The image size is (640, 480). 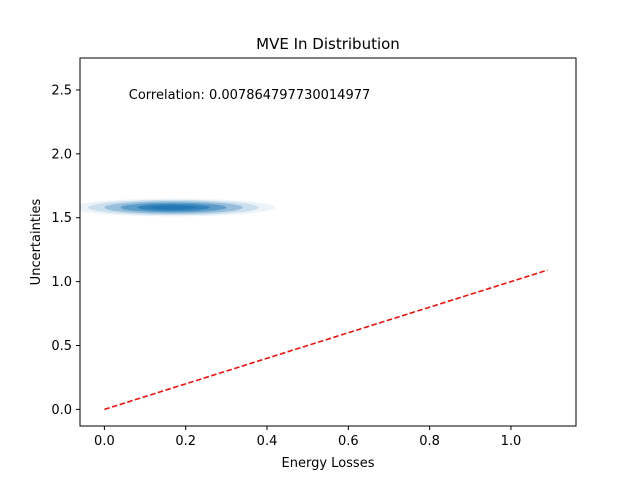 I want to click on x-tick-label: 0.2, so click(x=185, y=441).